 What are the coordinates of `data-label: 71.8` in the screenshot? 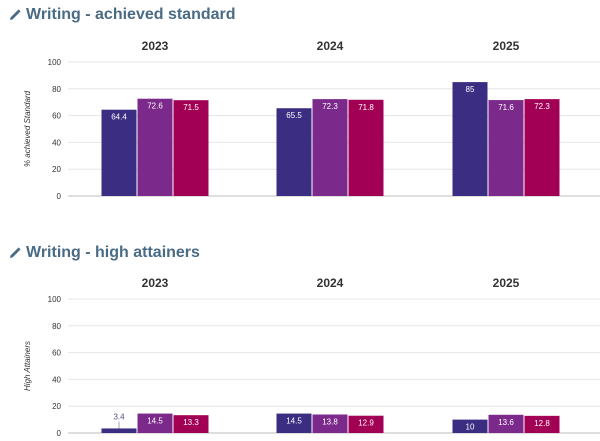 It's located at (366, 107).